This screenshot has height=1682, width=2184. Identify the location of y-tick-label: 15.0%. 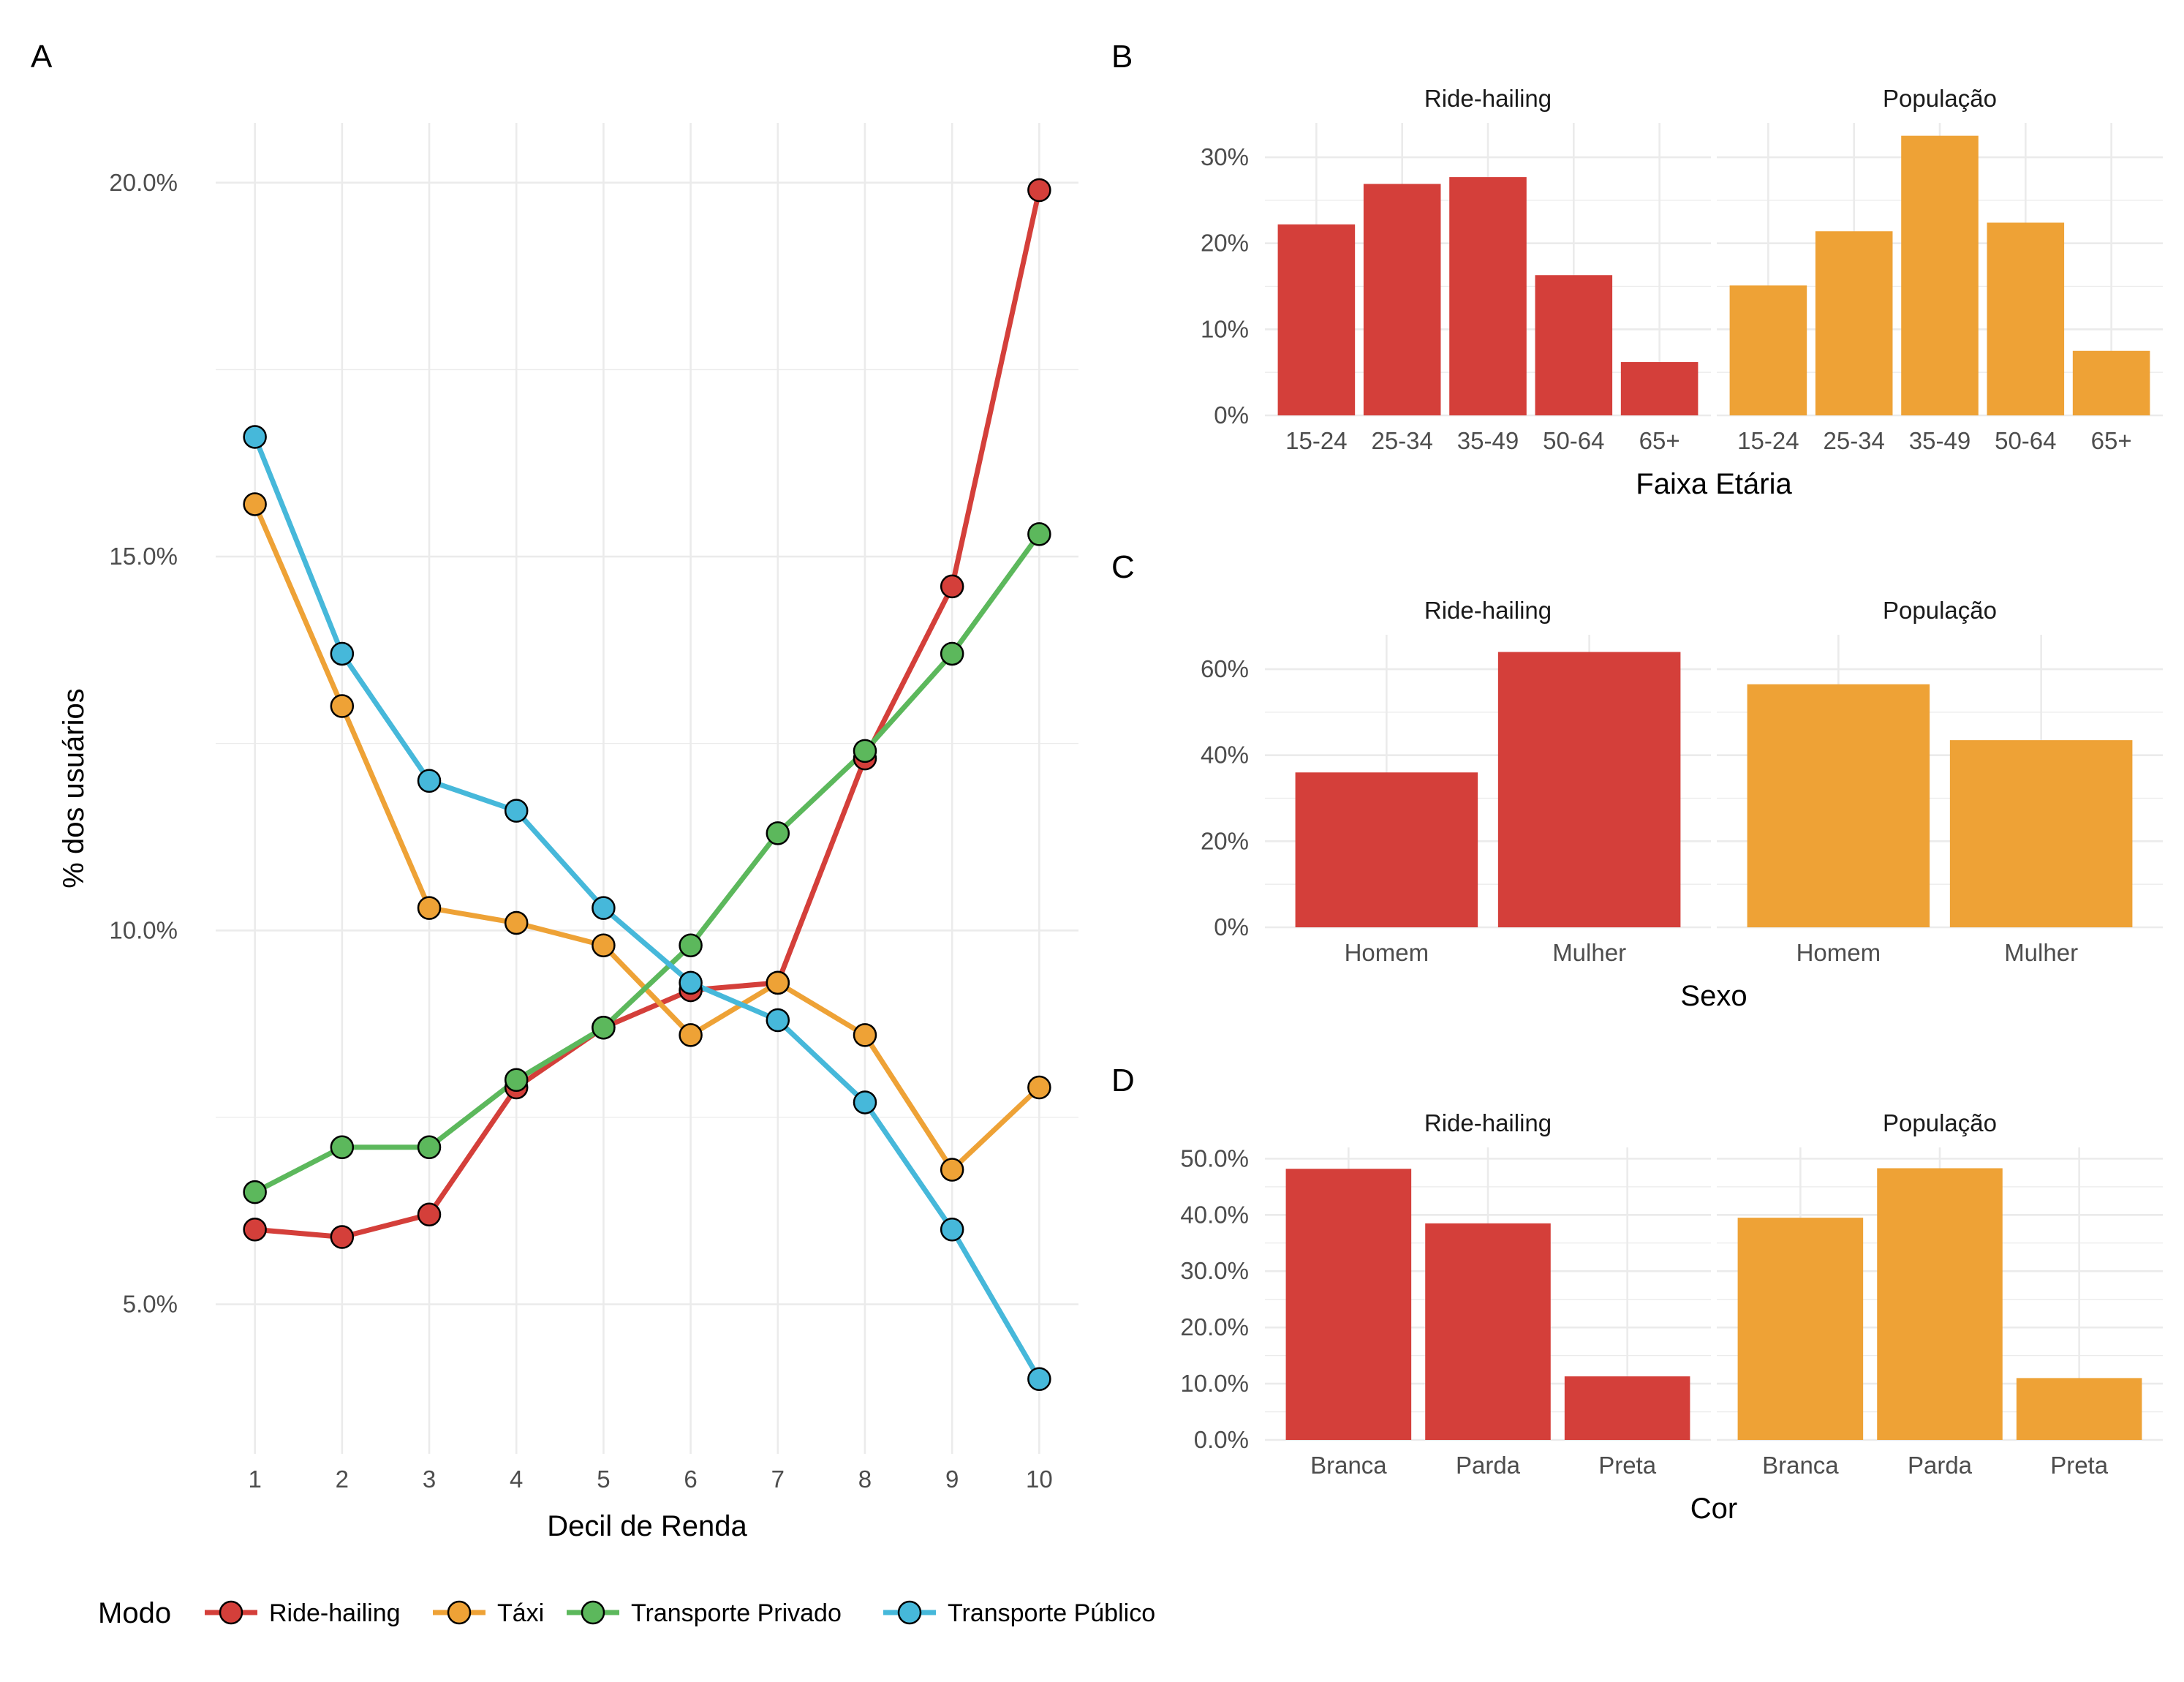
(143, 556).